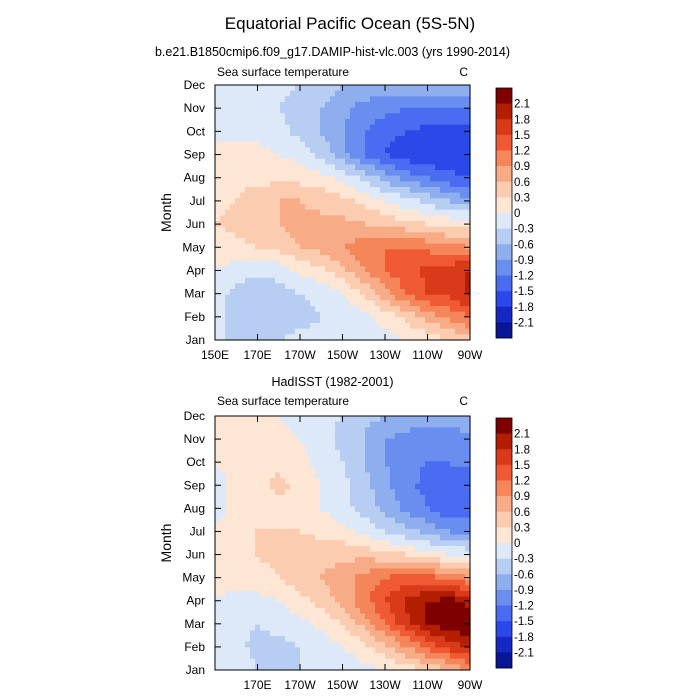 The image size is (700, 700). Describe the element at coordinates (195, 601) in the screenshot. I see `y-tick-label: Apr` at that location.